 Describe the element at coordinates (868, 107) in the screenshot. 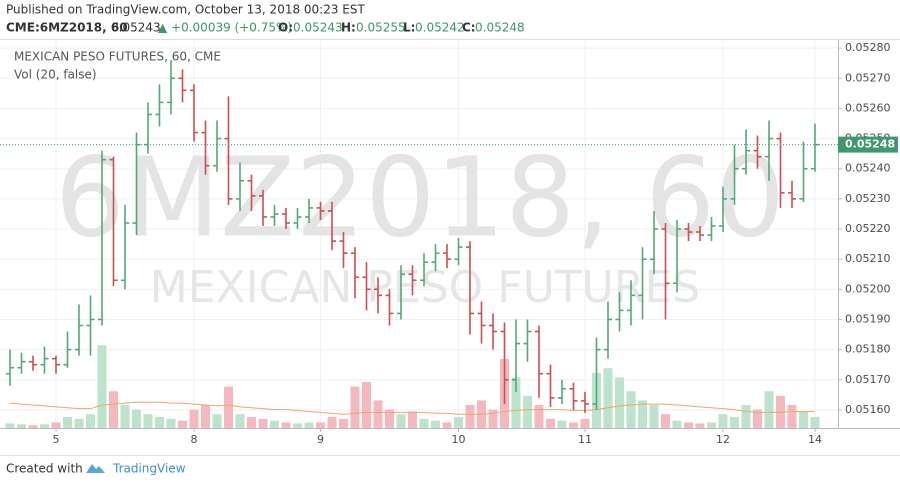

I see `y-tick-label: 0.05260` at that location.